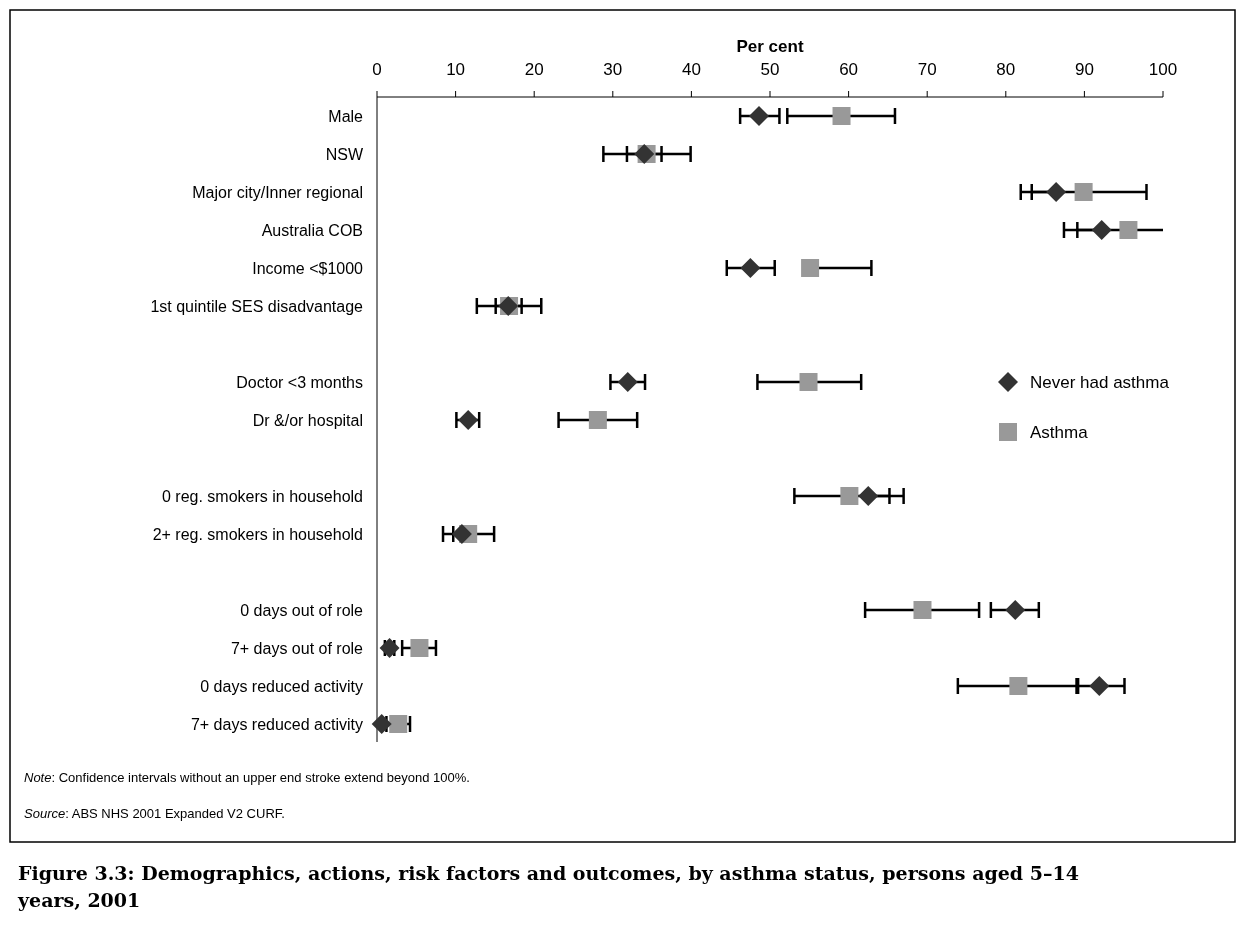  I want to click on y-tick-label: Male, so click(346, 116).